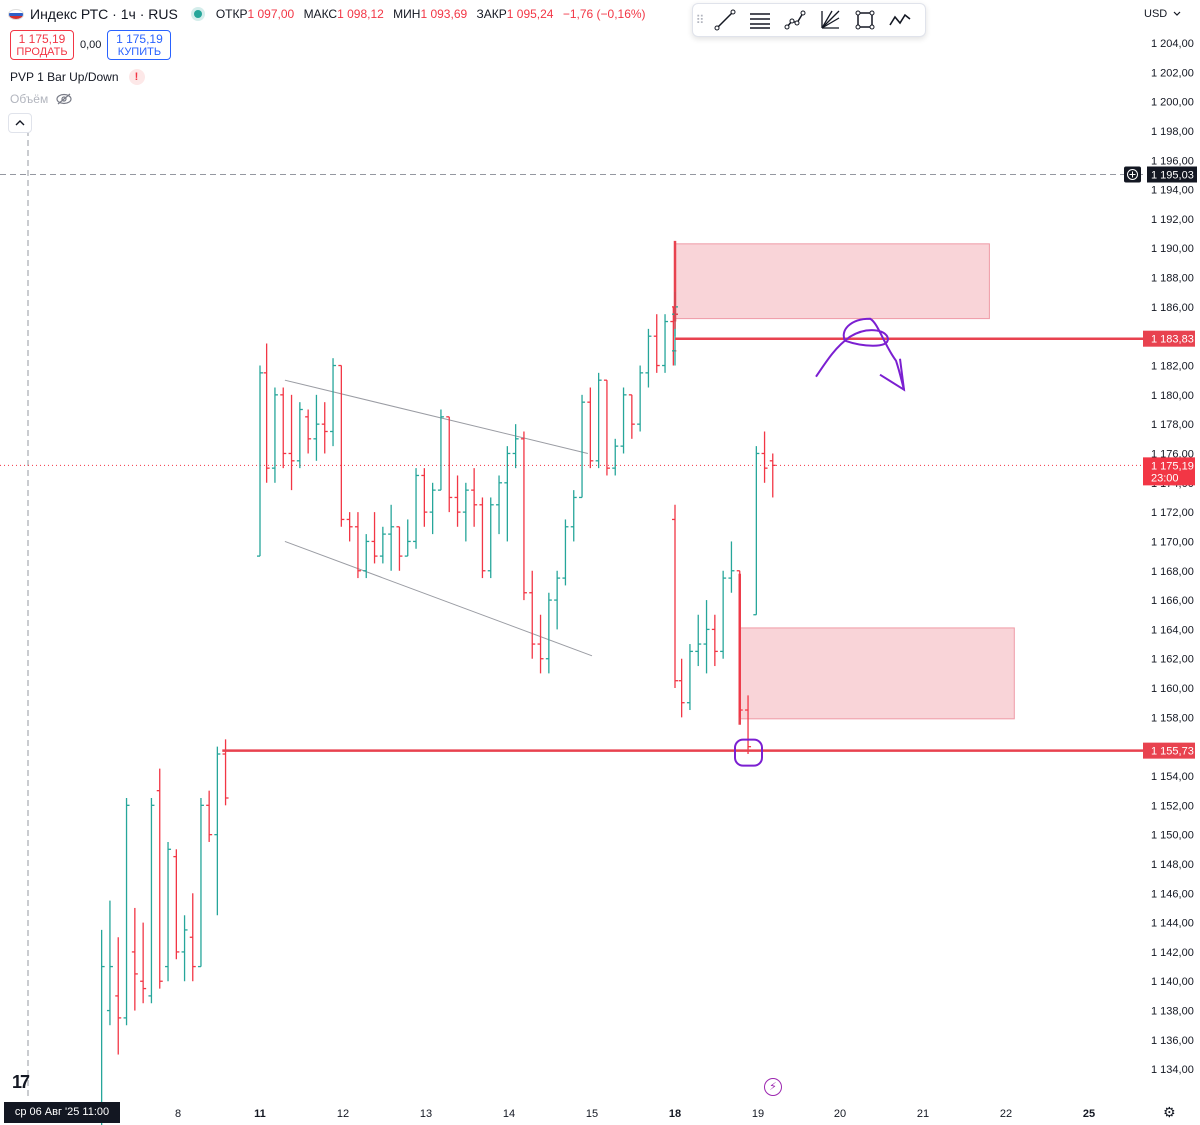  I want to click on price-tick-label: 1 166,00, so click(1172, 601).